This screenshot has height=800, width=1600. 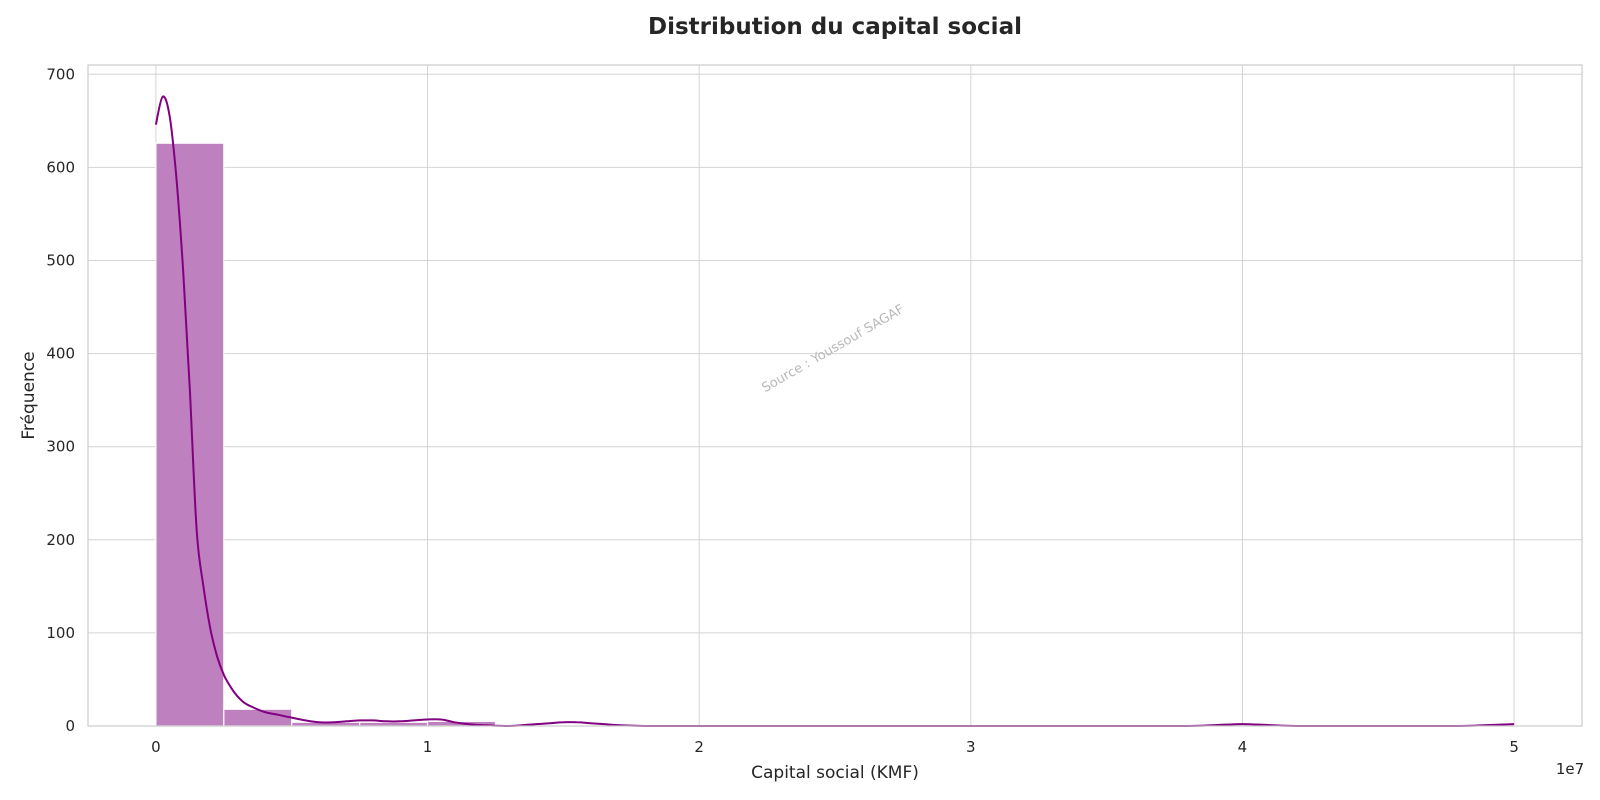 What do you see at coordinates (971, 747) in the screenshot?
I see `x-tick-label: 3` at bounding box center [971, 747].